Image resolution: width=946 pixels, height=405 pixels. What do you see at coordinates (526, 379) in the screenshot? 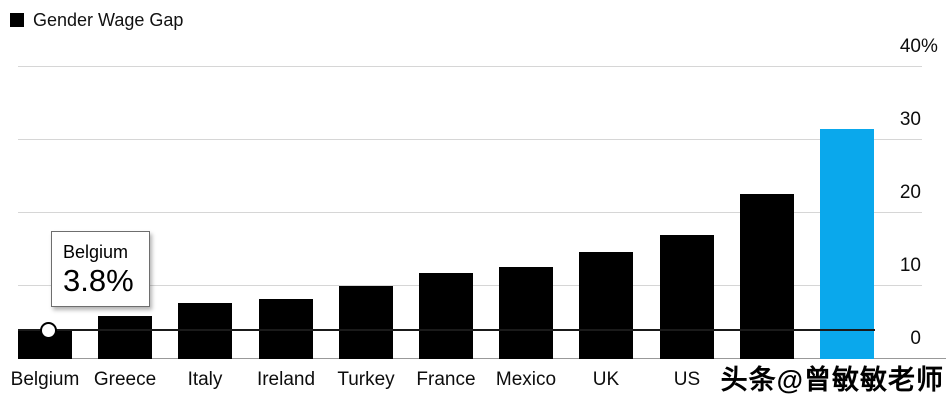
I see `x-axis-label-mexico: Mexico` at bounding box center [526, 379].